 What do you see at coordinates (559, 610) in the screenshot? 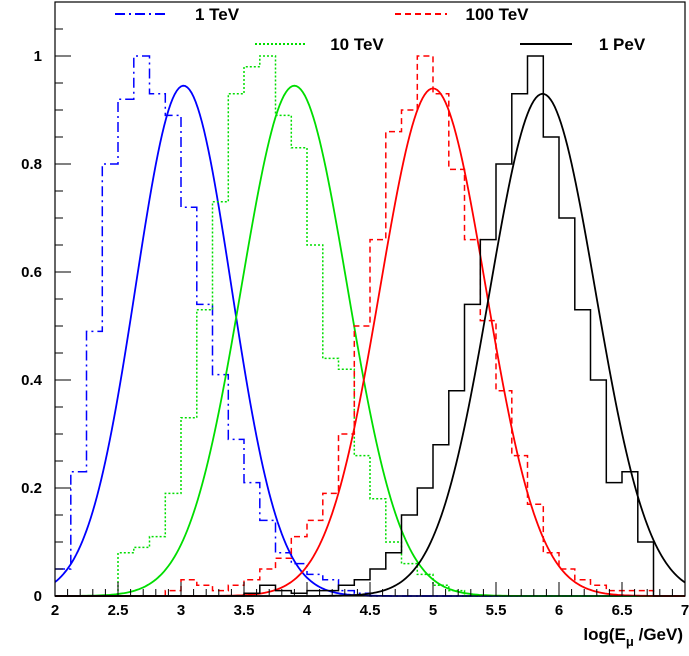
I see `x-tick-label: 6` at bounding box center [559, 610].